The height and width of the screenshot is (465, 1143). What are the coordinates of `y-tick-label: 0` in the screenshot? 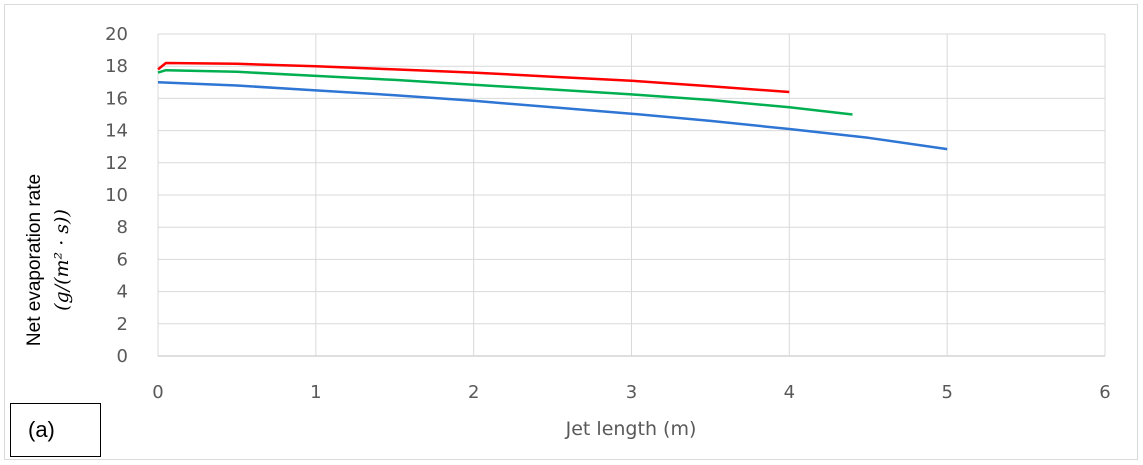 It's located at (122, 356).